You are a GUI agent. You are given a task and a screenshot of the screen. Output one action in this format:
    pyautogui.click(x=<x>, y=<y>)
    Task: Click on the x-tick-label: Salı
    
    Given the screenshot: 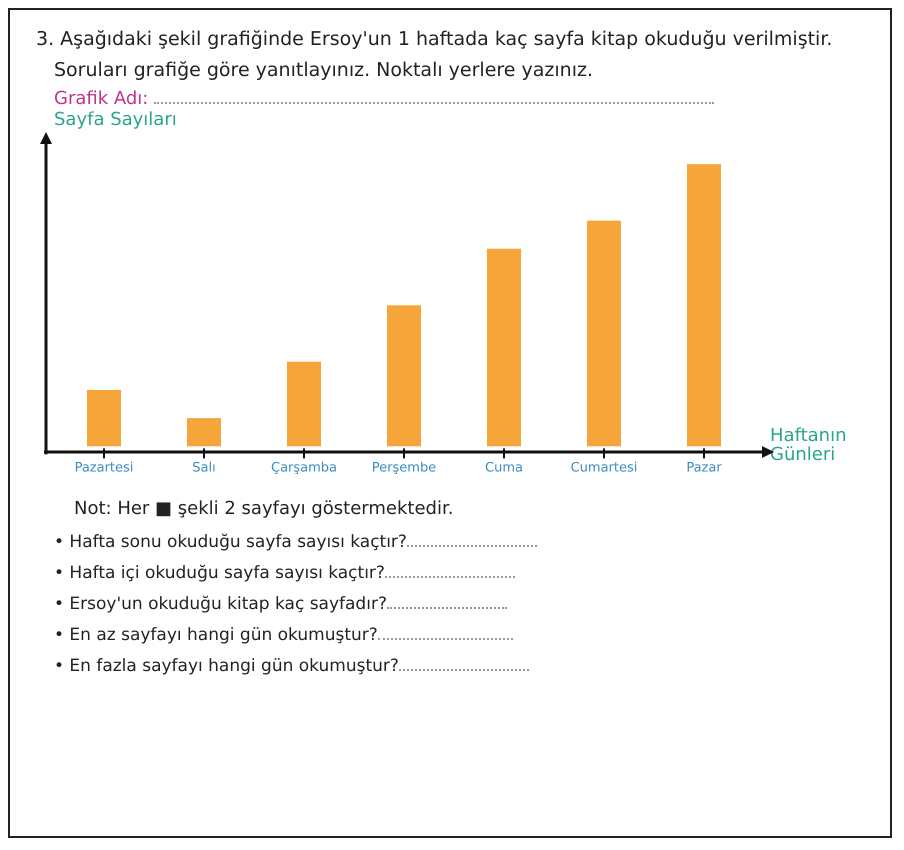 What is the action you would take?
    pyautogui.click(x=204, y=468)
    